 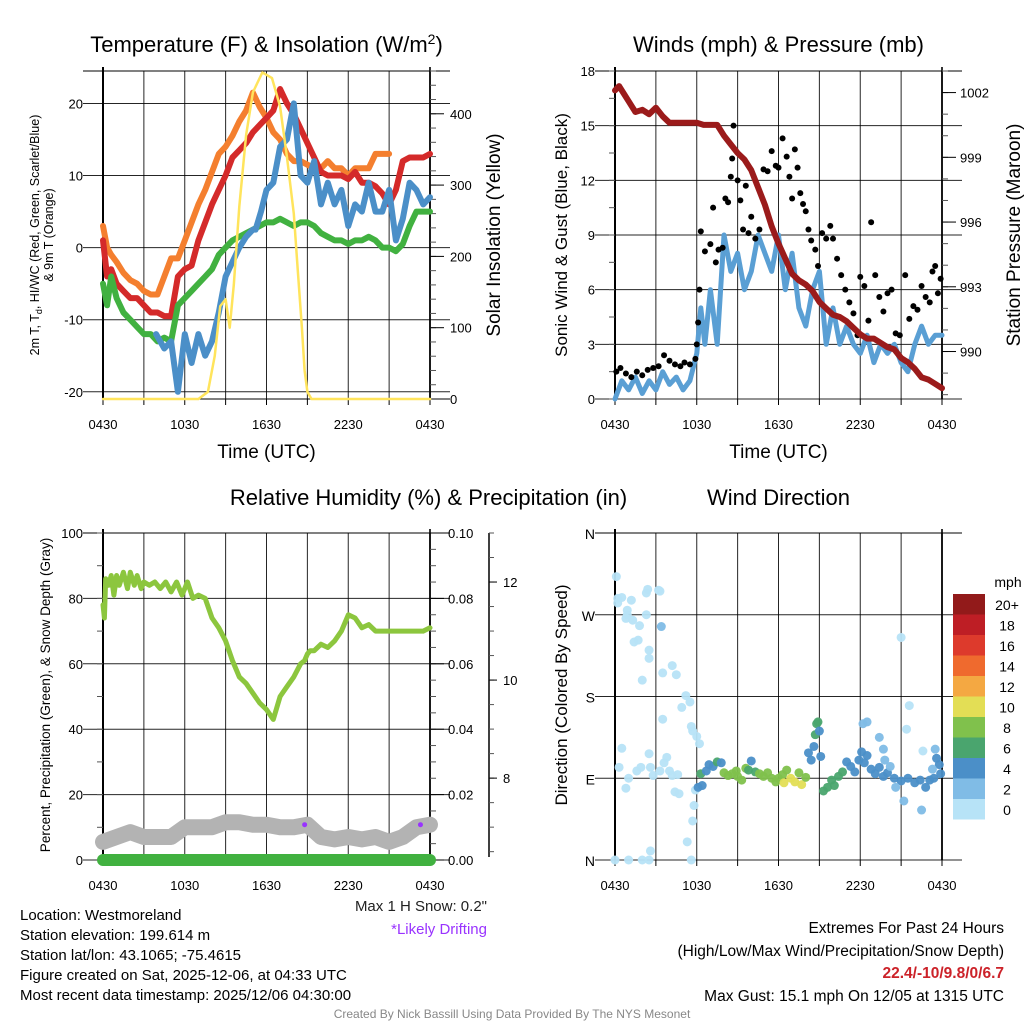 I want to click on series-9m-t, so click(x=246, y=193).